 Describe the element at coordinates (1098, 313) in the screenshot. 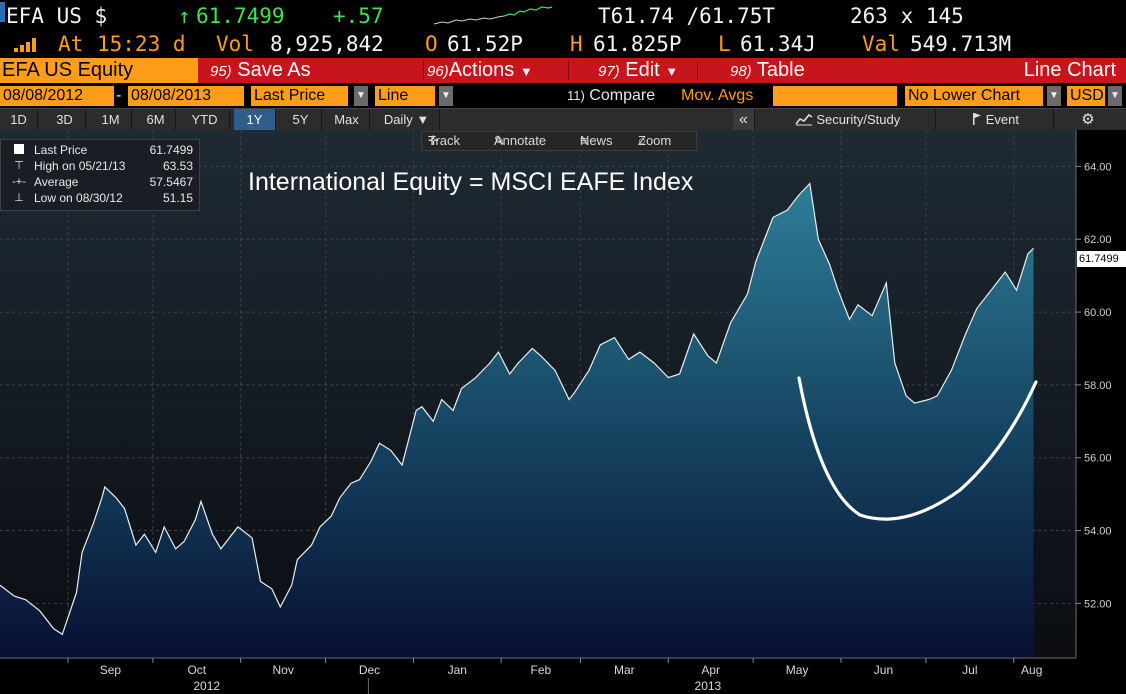

I see `y-tick-label: 60.00` at that location.